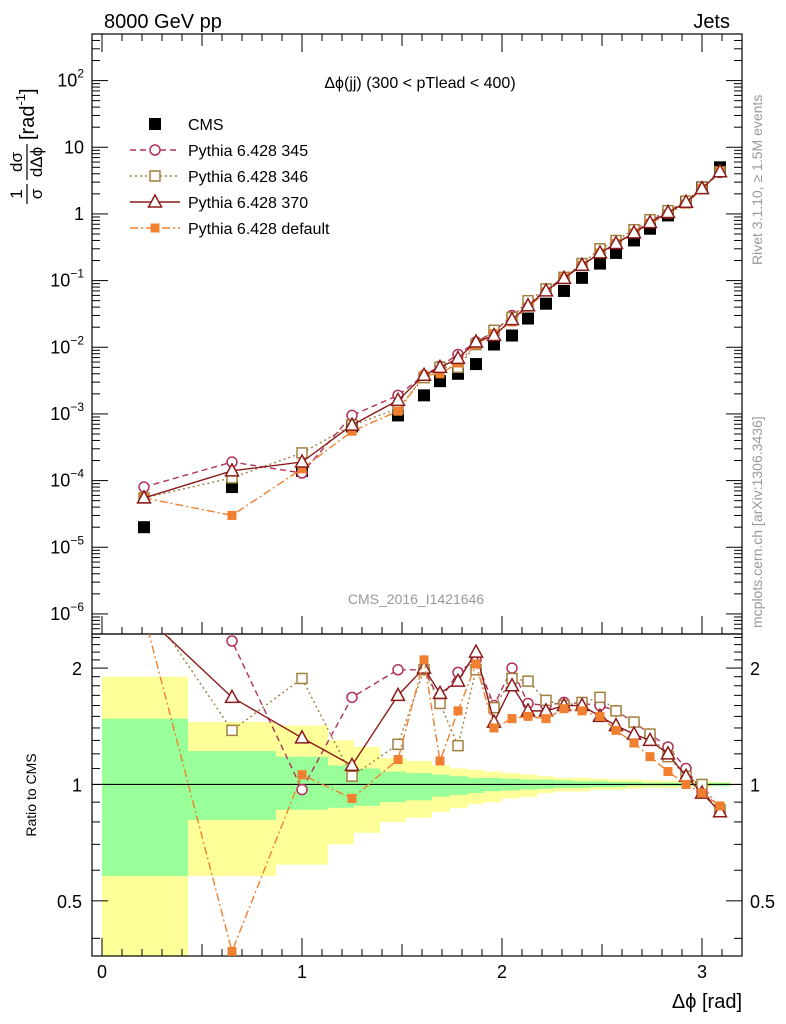 The width and height of the screenshot is (786, 1024). Describe the element at coordinates (77, 607) in the screenshot. I see `y-tick-exp: −6` at that location.